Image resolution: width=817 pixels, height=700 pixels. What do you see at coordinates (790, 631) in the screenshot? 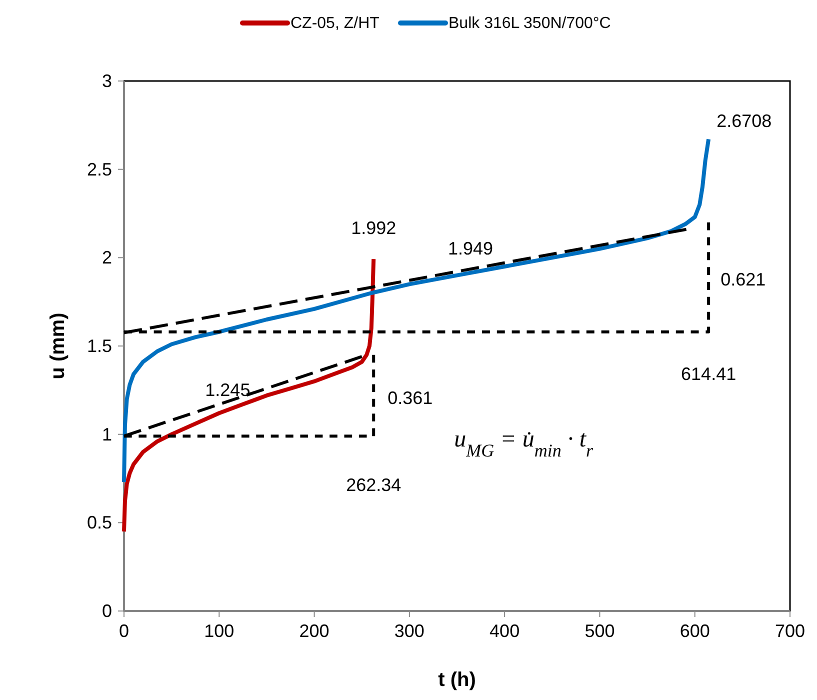
I see `x-tick-label: 700` at bounding box center [790, 631].